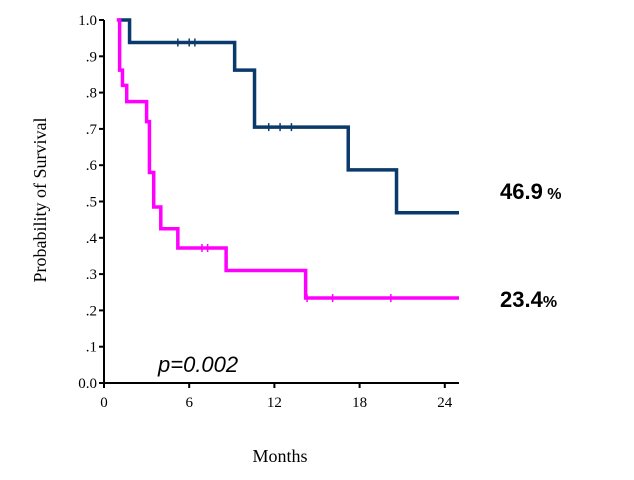  Describe the element at coordinates (359, 403) in the screenshot. I see `x-tick-label: 18` at that location.